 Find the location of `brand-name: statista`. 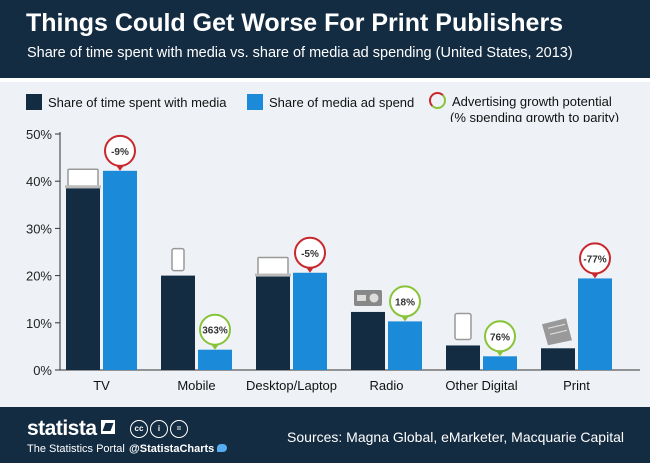

brand-name: statista is located at coordinates (62, 428).